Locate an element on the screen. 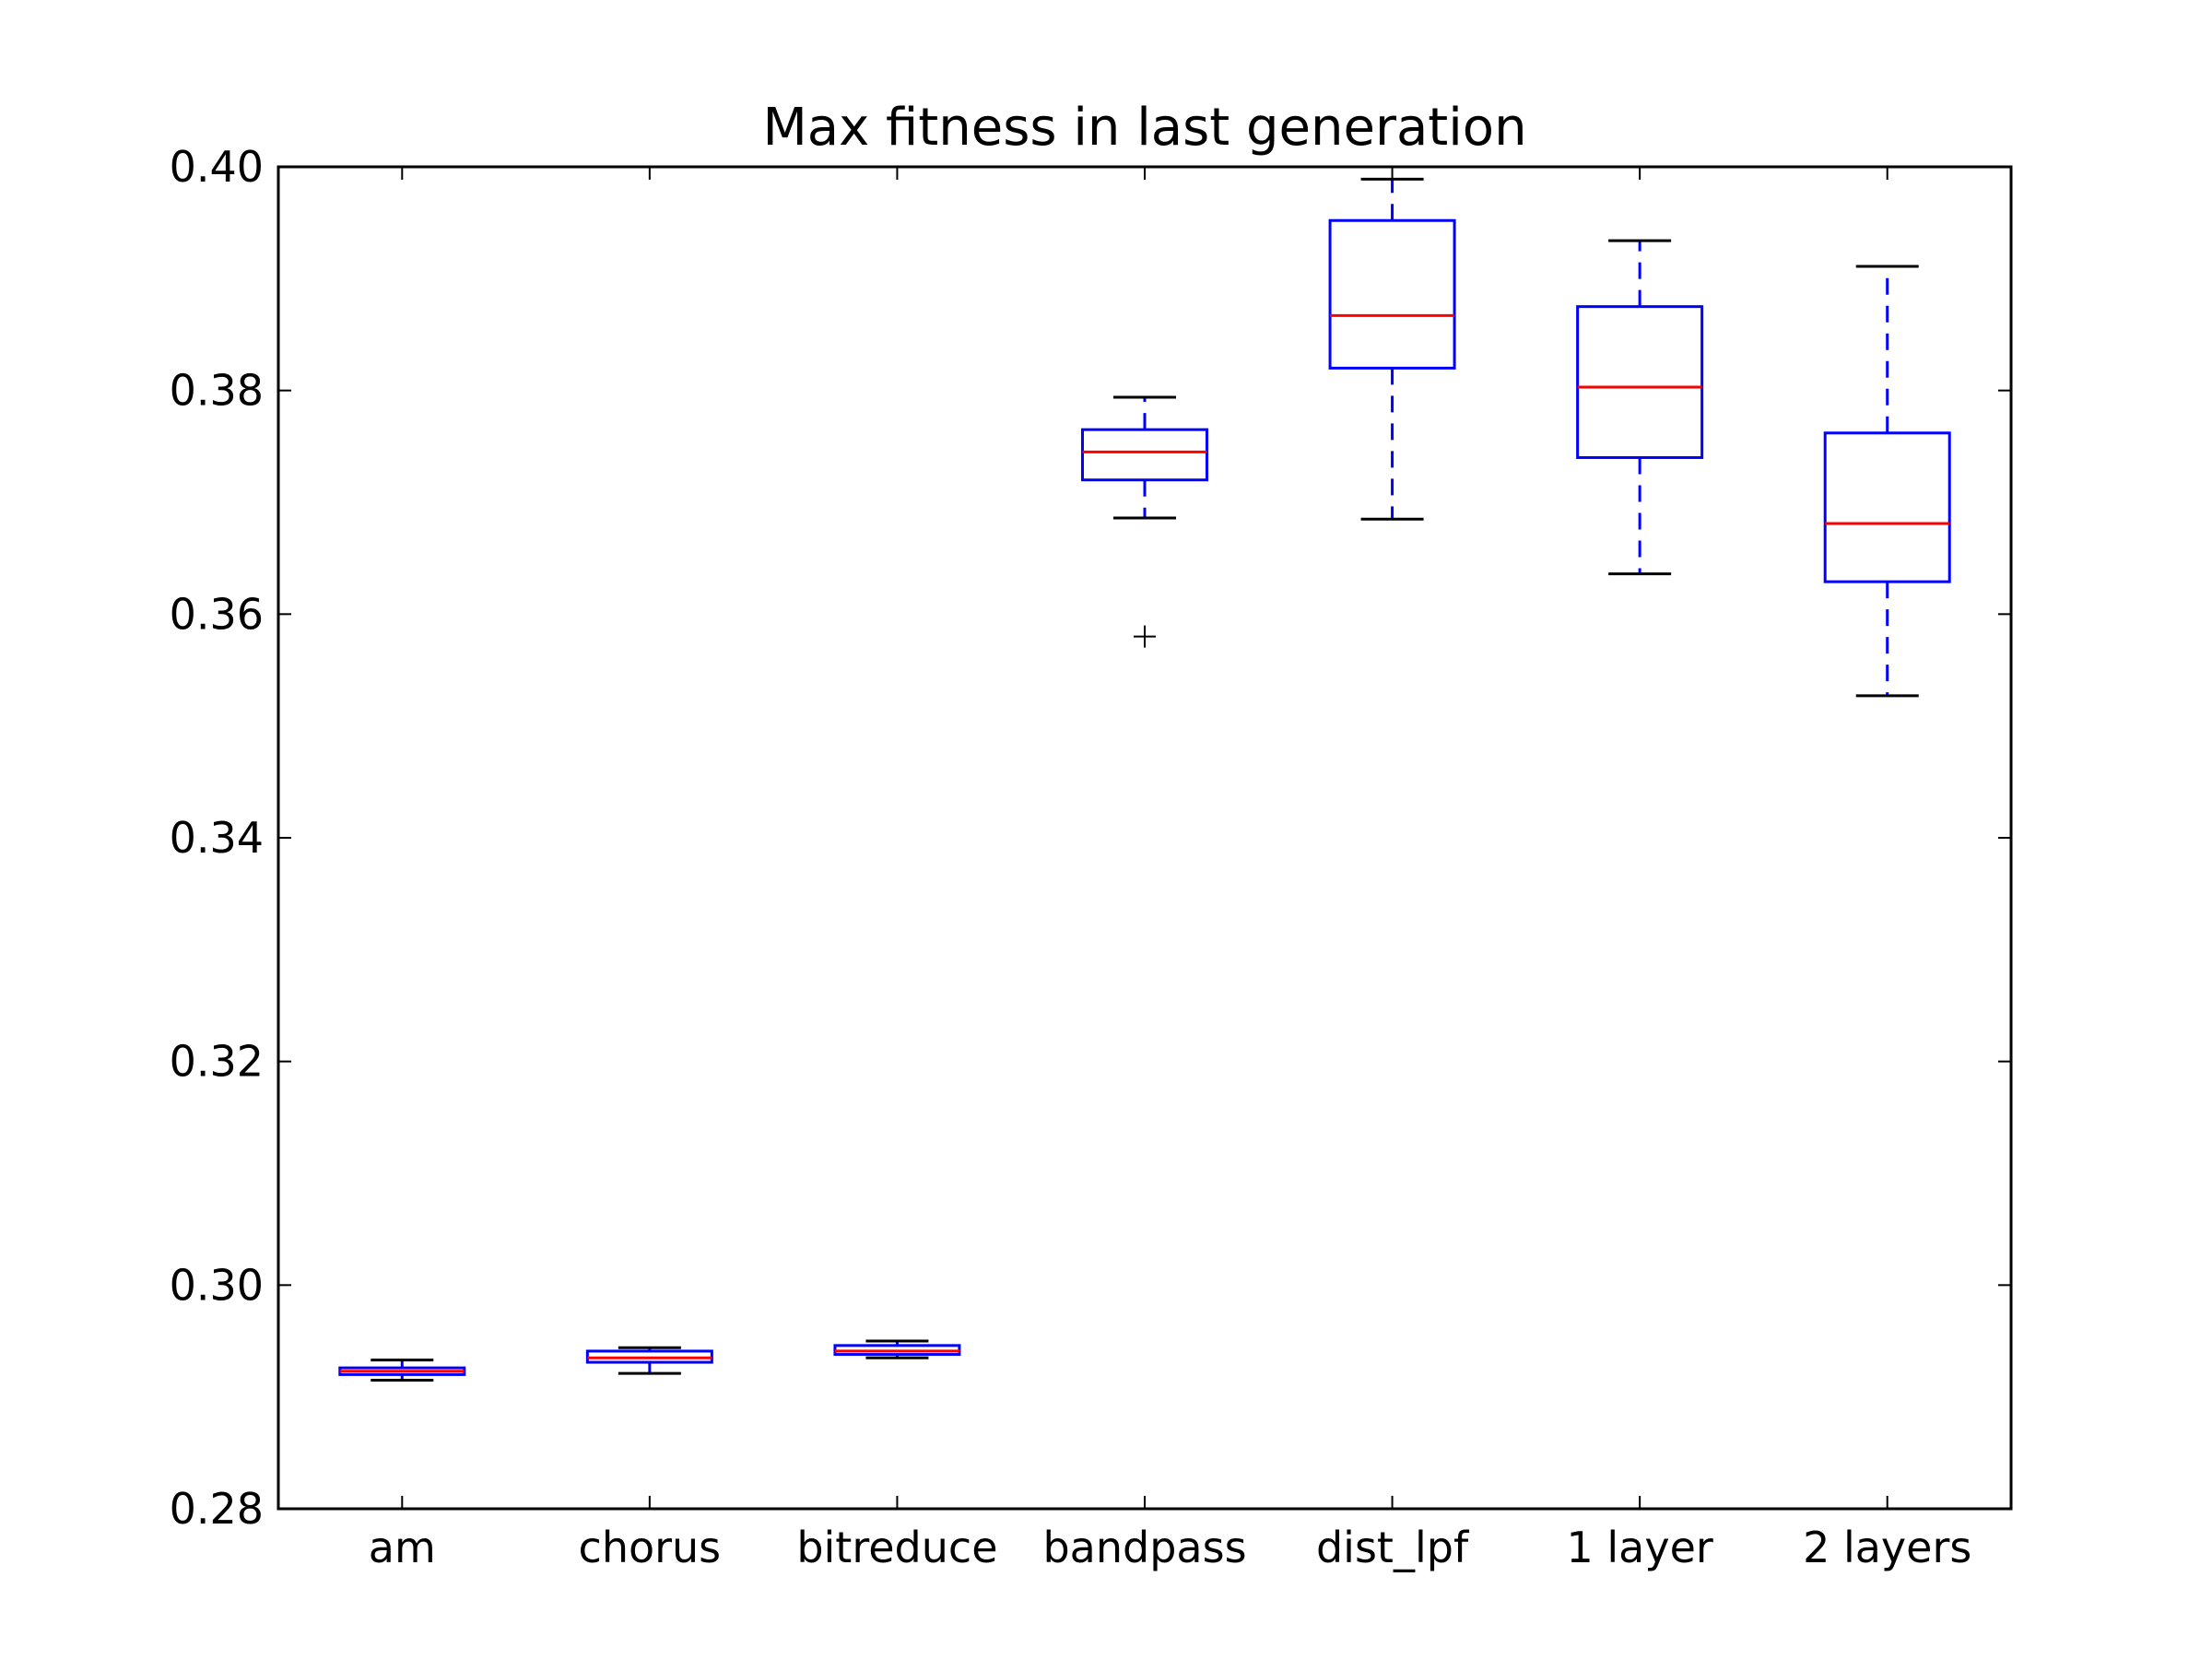 This screenshot has height=1659, width=2212. x-tick-label: bitreduce is located at coordinates (896, 1547).